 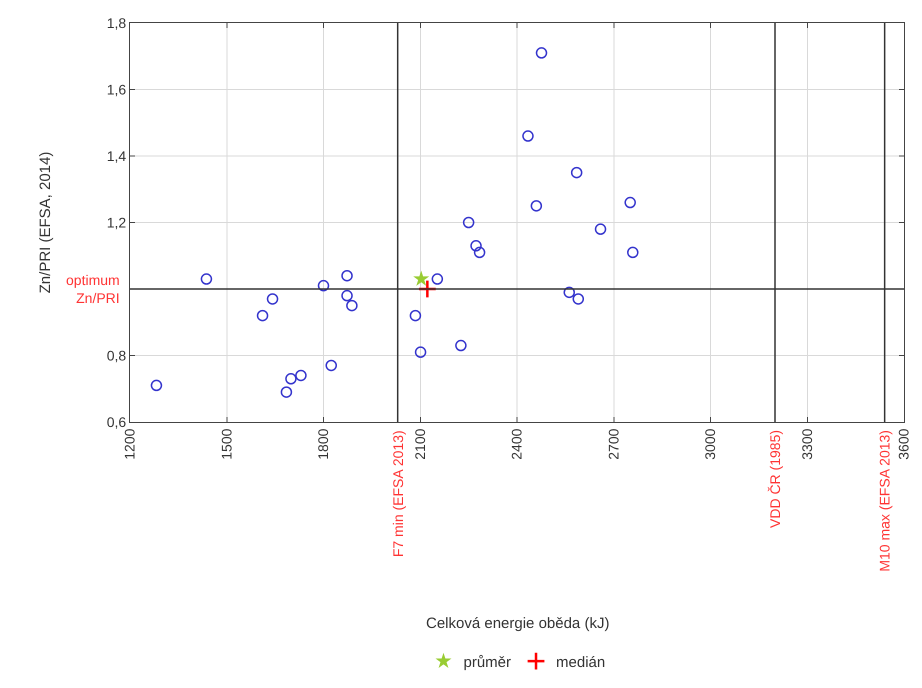 What do you see at coordinates (420, 444) in the screenshot?
I see `x-tick-label: 2100` at bounding box center [420, 444].